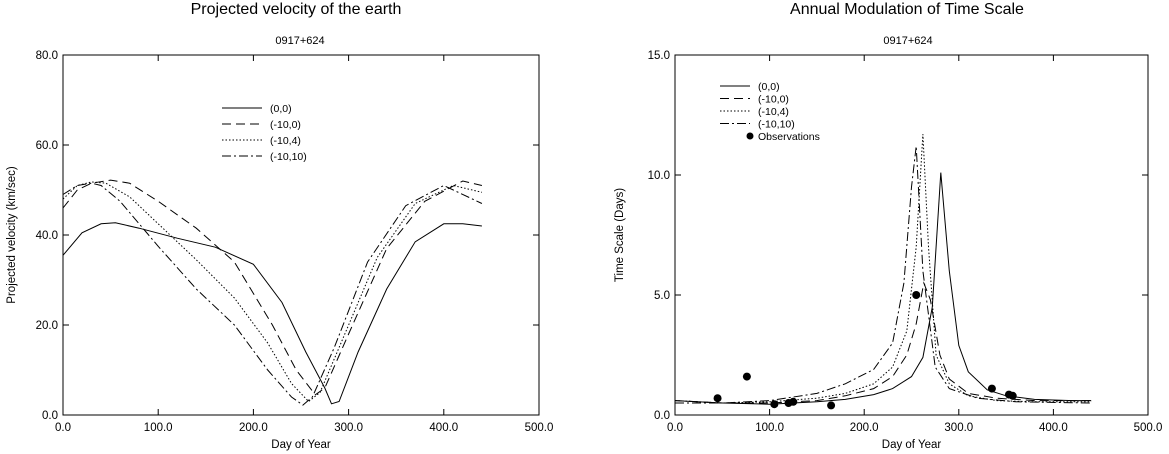  Describe the element at coordinates (47, 56) in the screenshot. I see `y-tick-label: 80.0` at that location.